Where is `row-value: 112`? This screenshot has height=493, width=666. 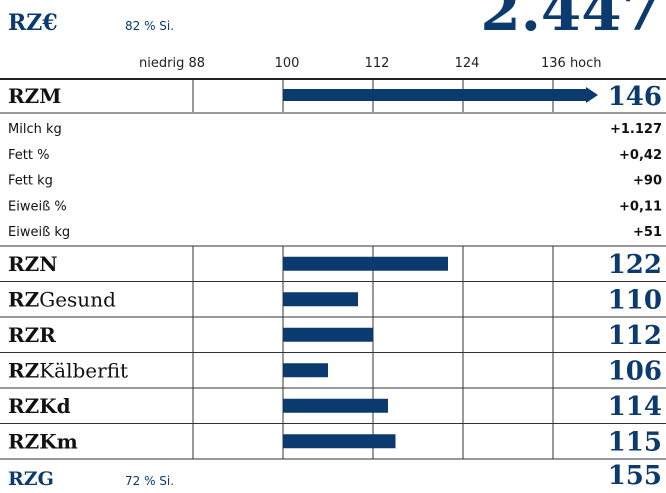
row-value: 112 is located at coordinates (635, 336).